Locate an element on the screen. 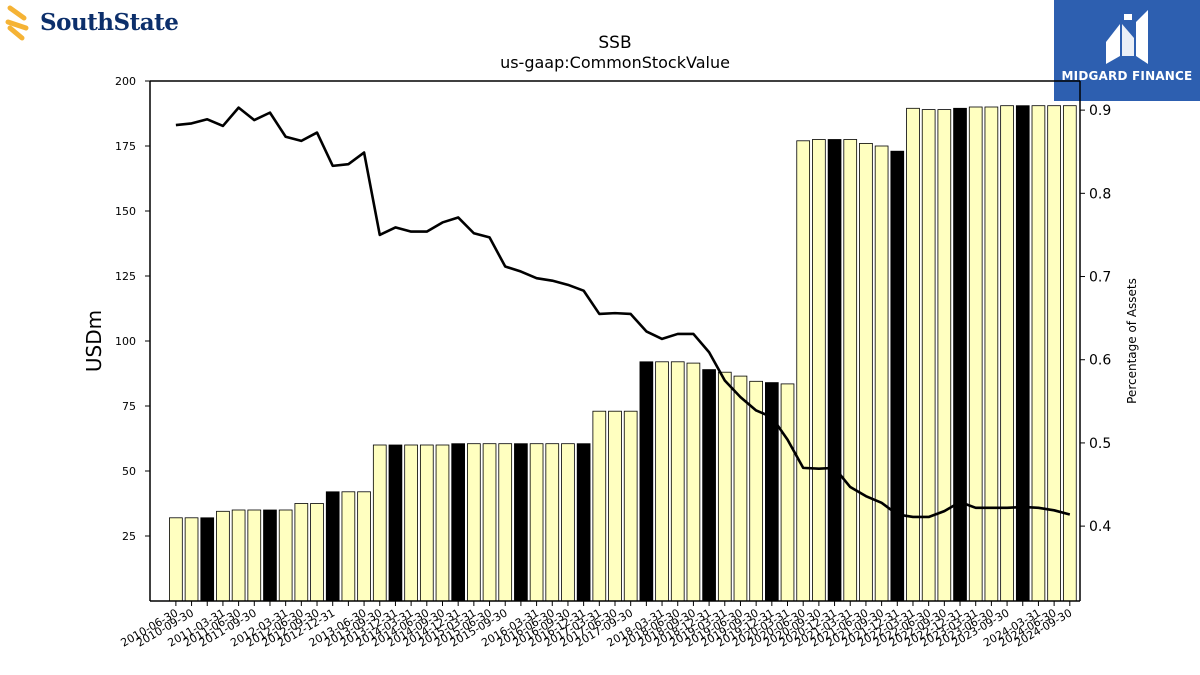 The width and height of the screenshot is (1200, 675). southstate-logo: SouthState is located at coordinates (94, 24).